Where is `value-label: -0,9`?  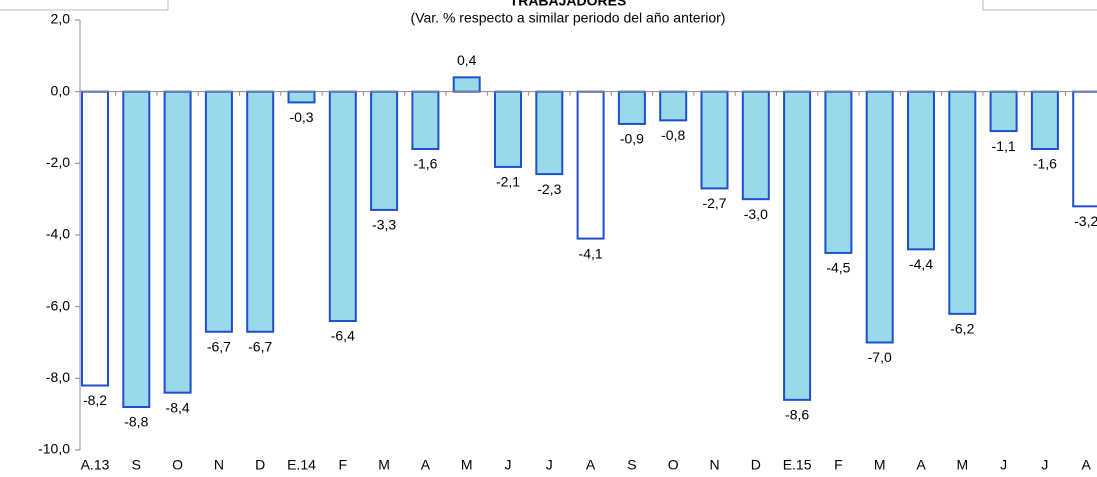 value-label: -0,9 is located at coordinates (632, 139).